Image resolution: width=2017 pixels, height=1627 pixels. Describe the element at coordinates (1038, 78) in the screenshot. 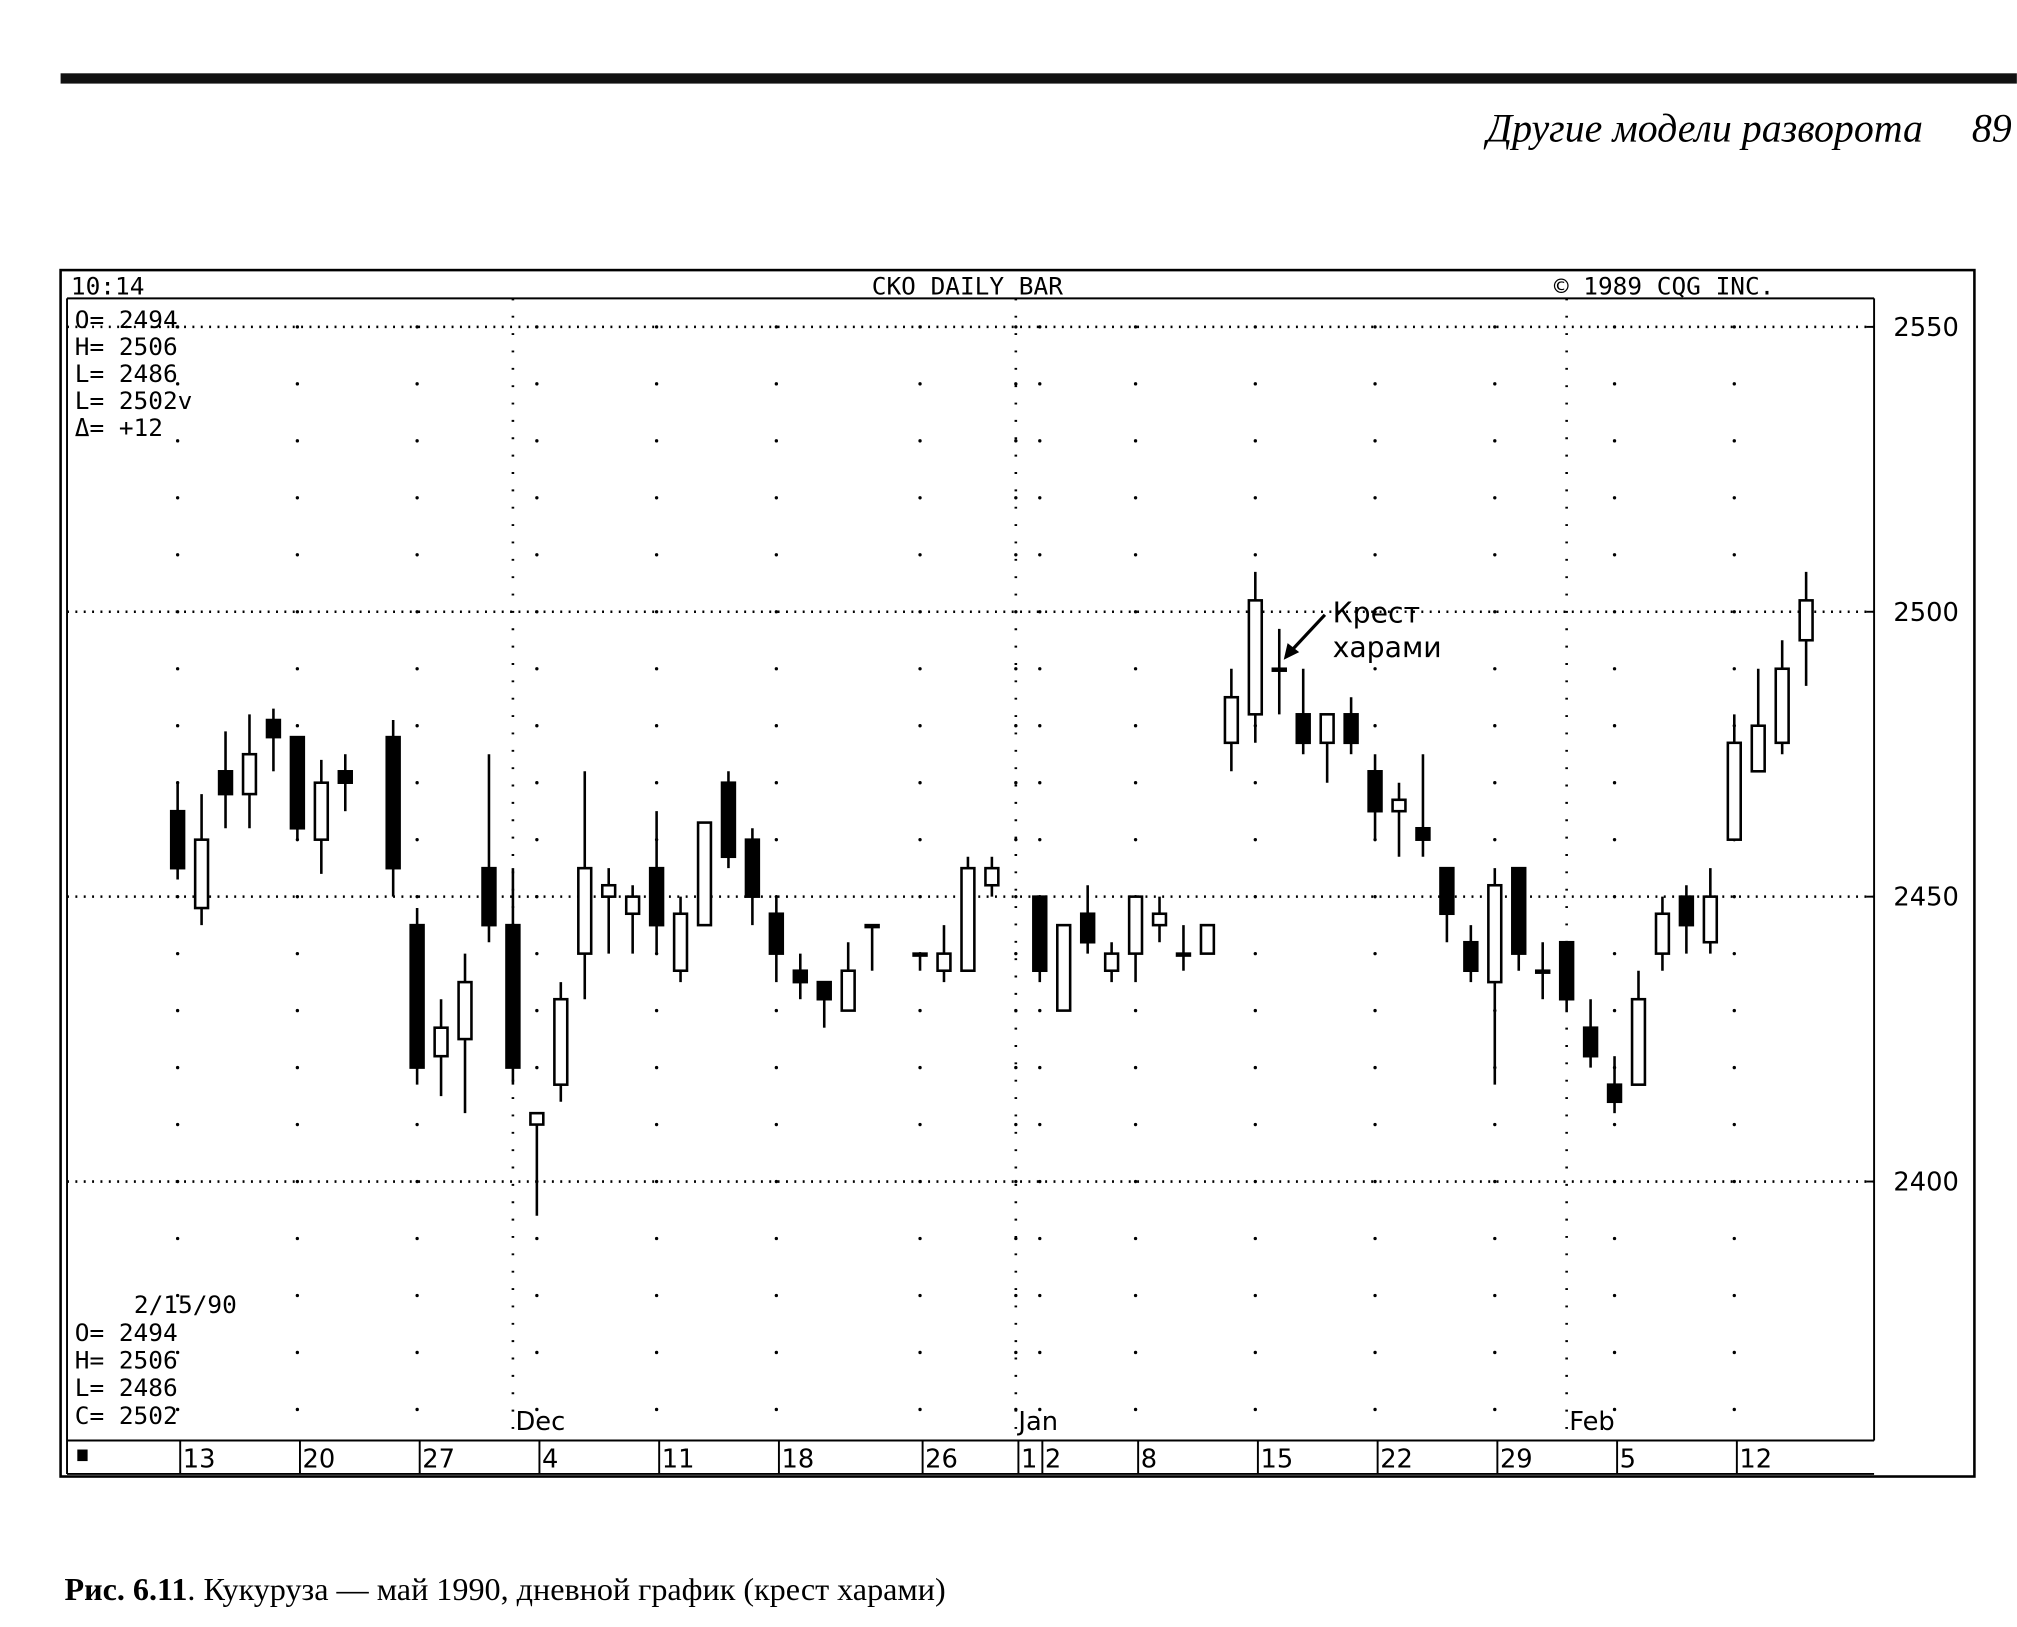

I see `header-rule` at that location.